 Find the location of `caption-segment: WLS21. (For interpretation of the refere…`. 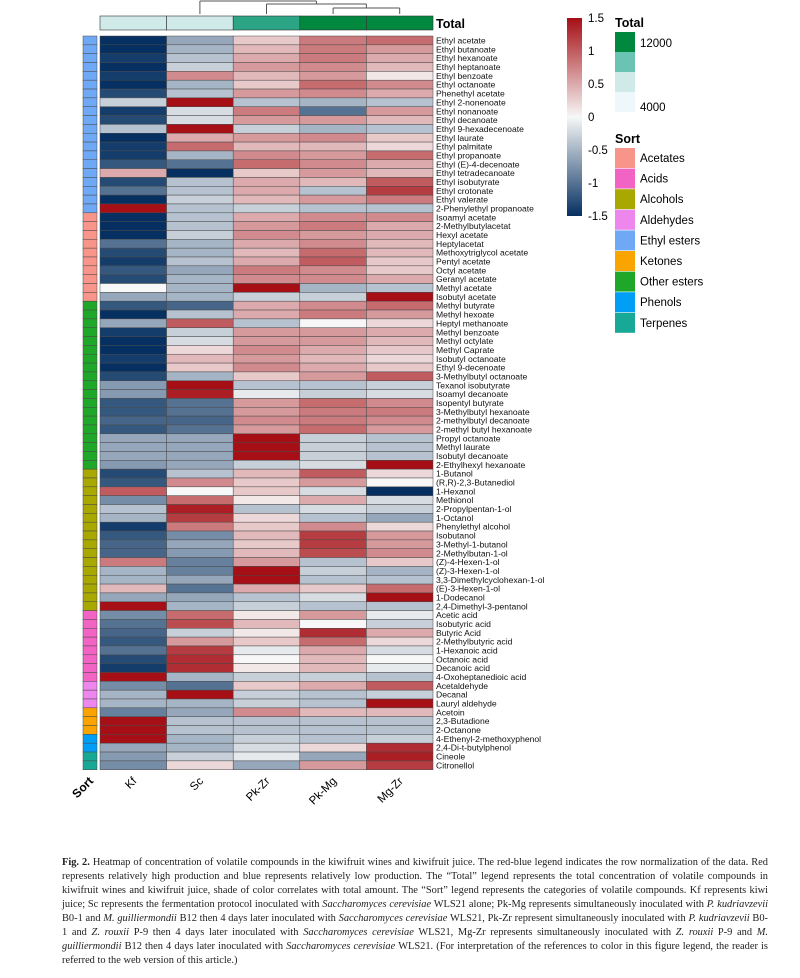

caption-segment: WLS21. (For interpretation of the refere… is located at coordinates (415, 953).